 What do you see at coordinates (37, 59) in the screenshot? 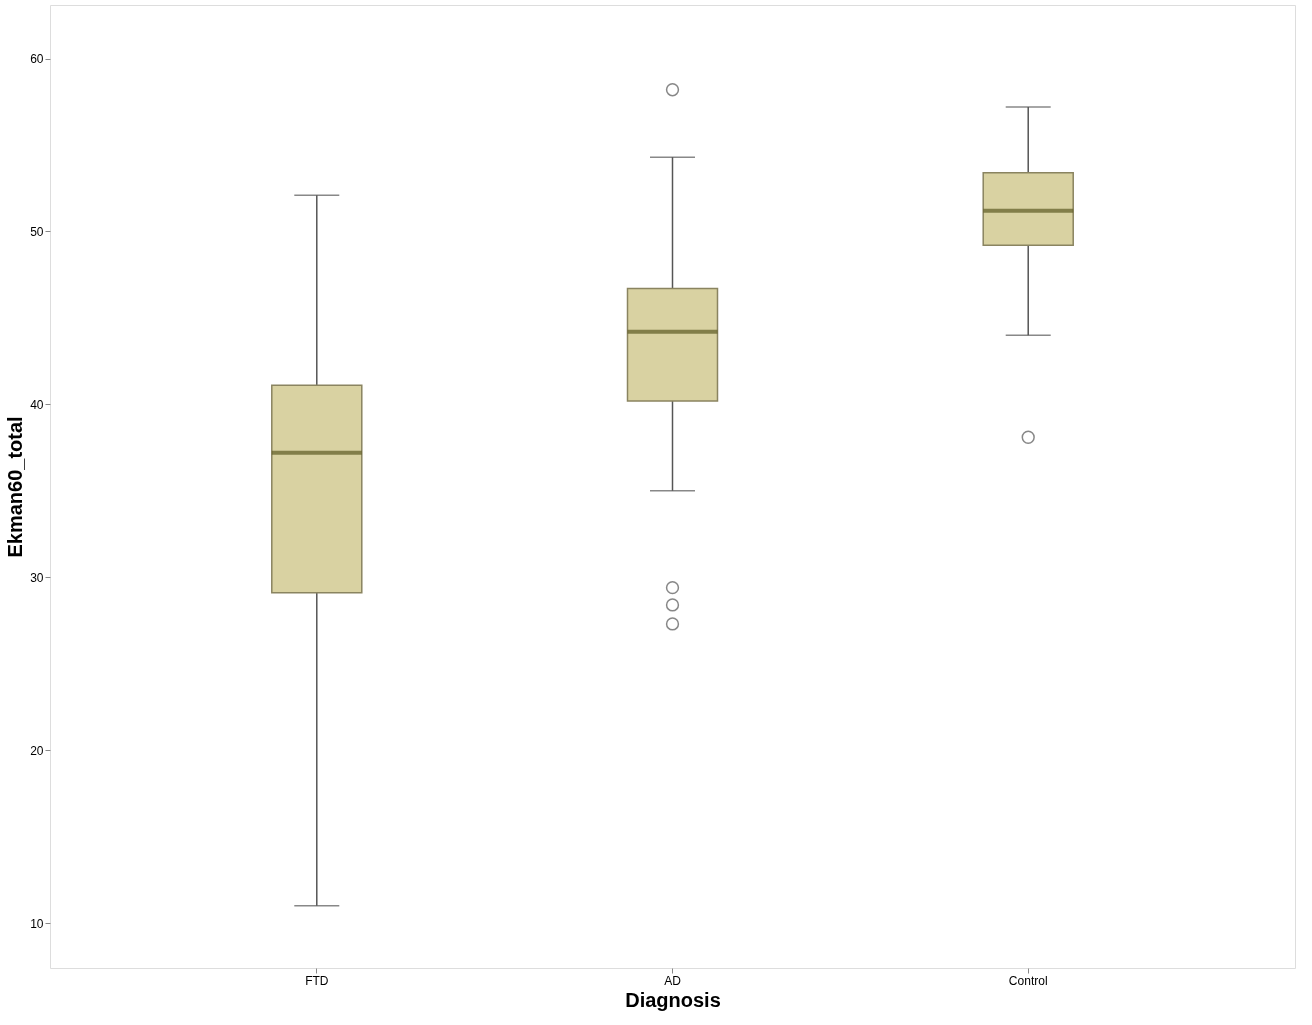
I see `y-tick-label: 60` at bounding box center [37, 59].